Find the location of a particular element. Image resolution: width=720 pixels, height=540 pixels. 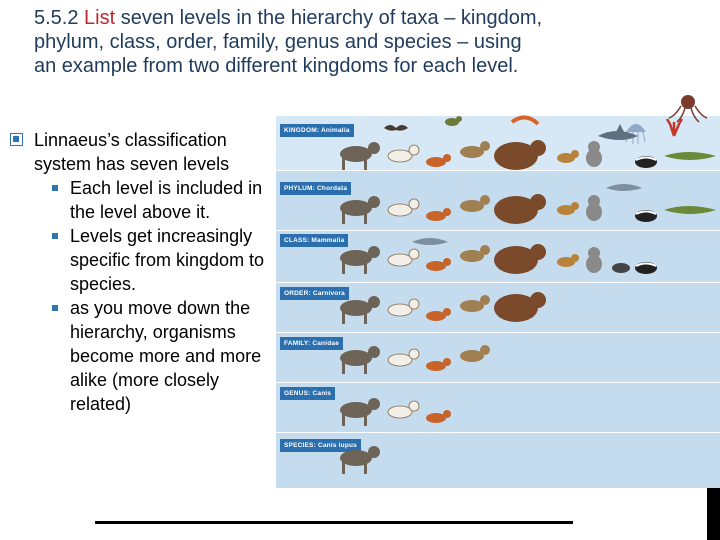

level-label-class: CLASS: Mammalia is located at coordinates (314, 240).